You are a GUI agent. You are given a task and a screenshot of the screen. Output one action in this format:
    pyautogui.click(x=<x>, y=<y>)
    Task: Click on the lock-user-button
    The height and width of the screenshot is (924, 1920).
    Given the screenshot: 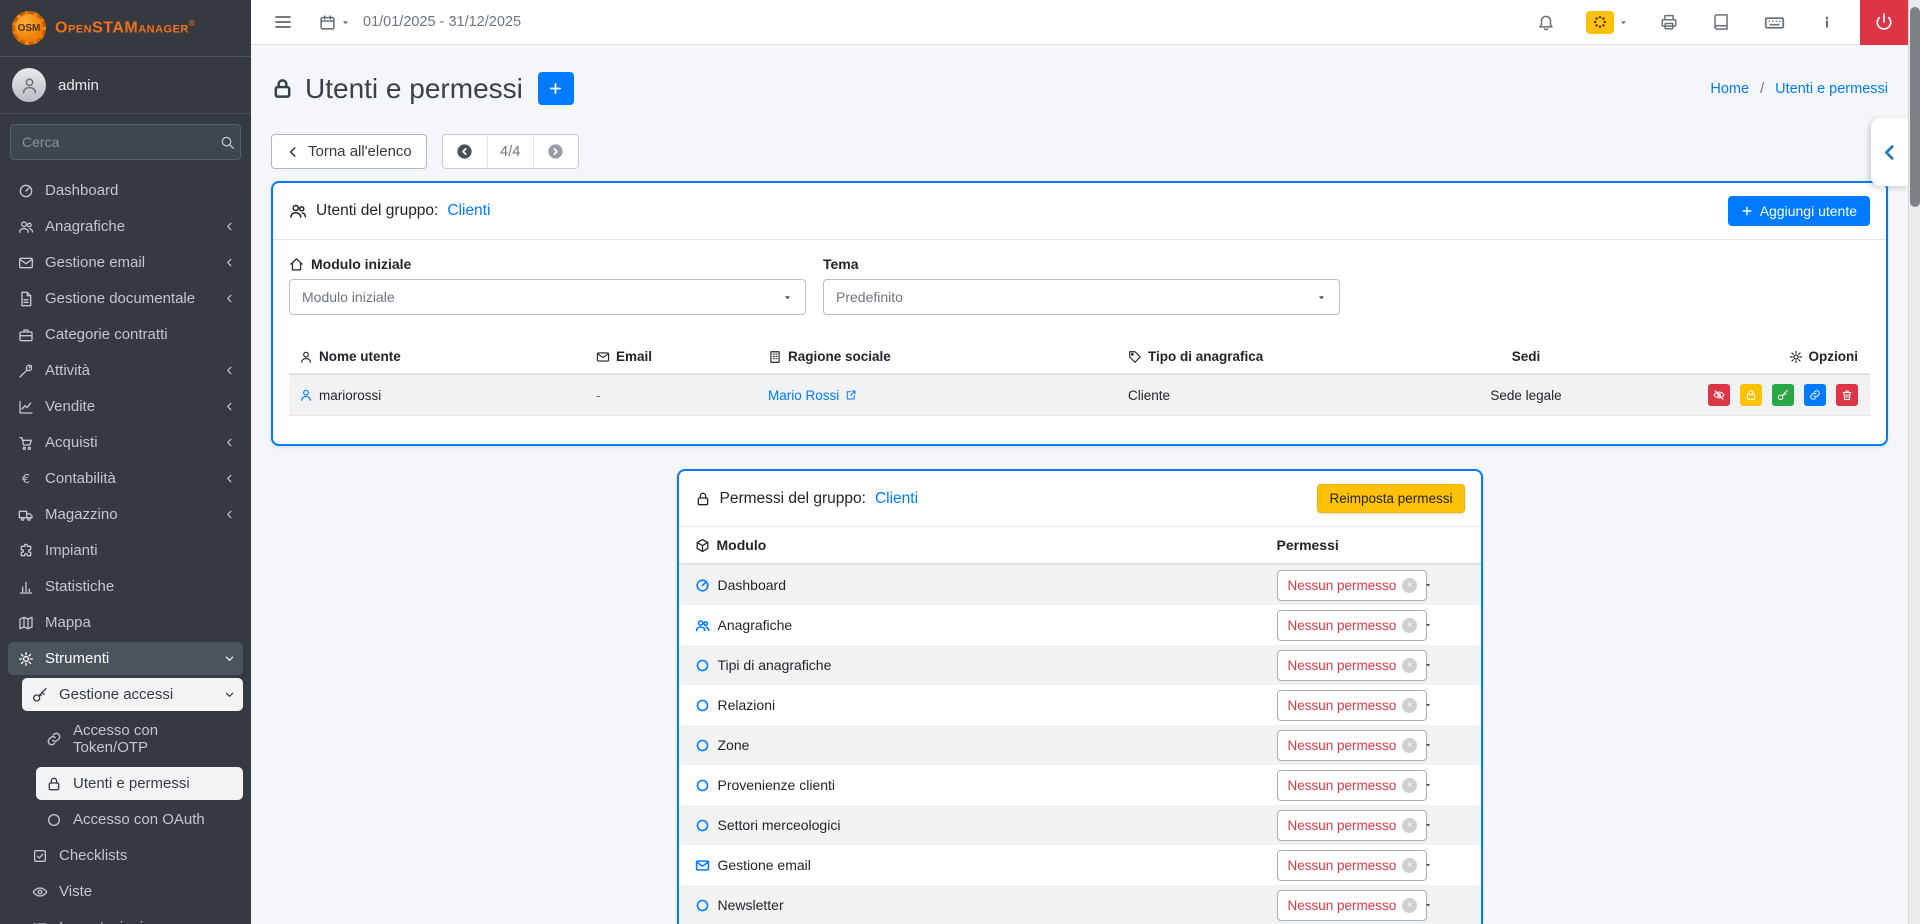 What is the action you would take?
    pyautogui.click(x=1751, y=395)
    